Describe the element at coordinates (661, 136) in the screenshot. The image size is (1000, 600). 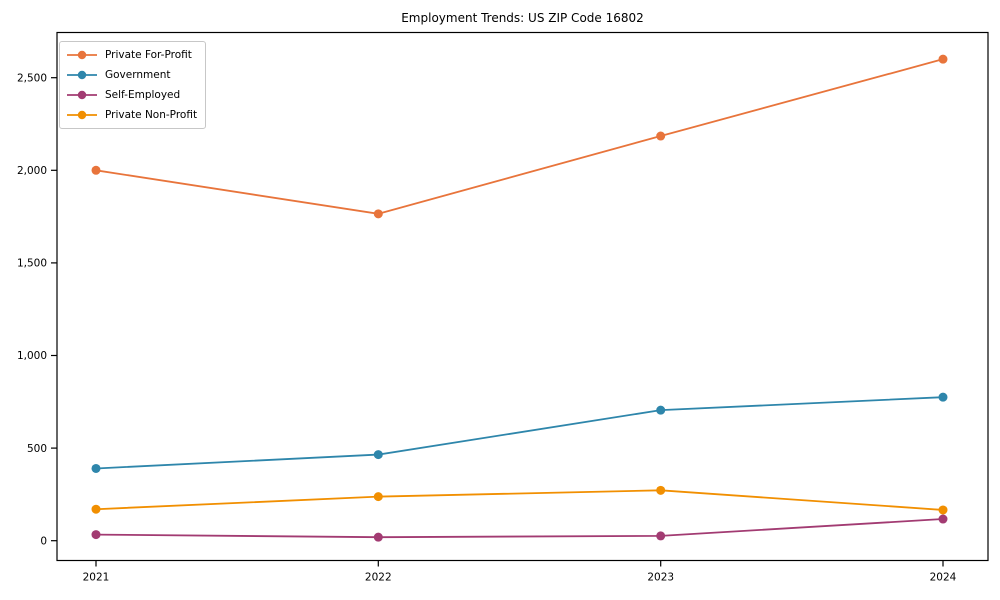
I see `data-point-private-for-profit-2023` at that location.